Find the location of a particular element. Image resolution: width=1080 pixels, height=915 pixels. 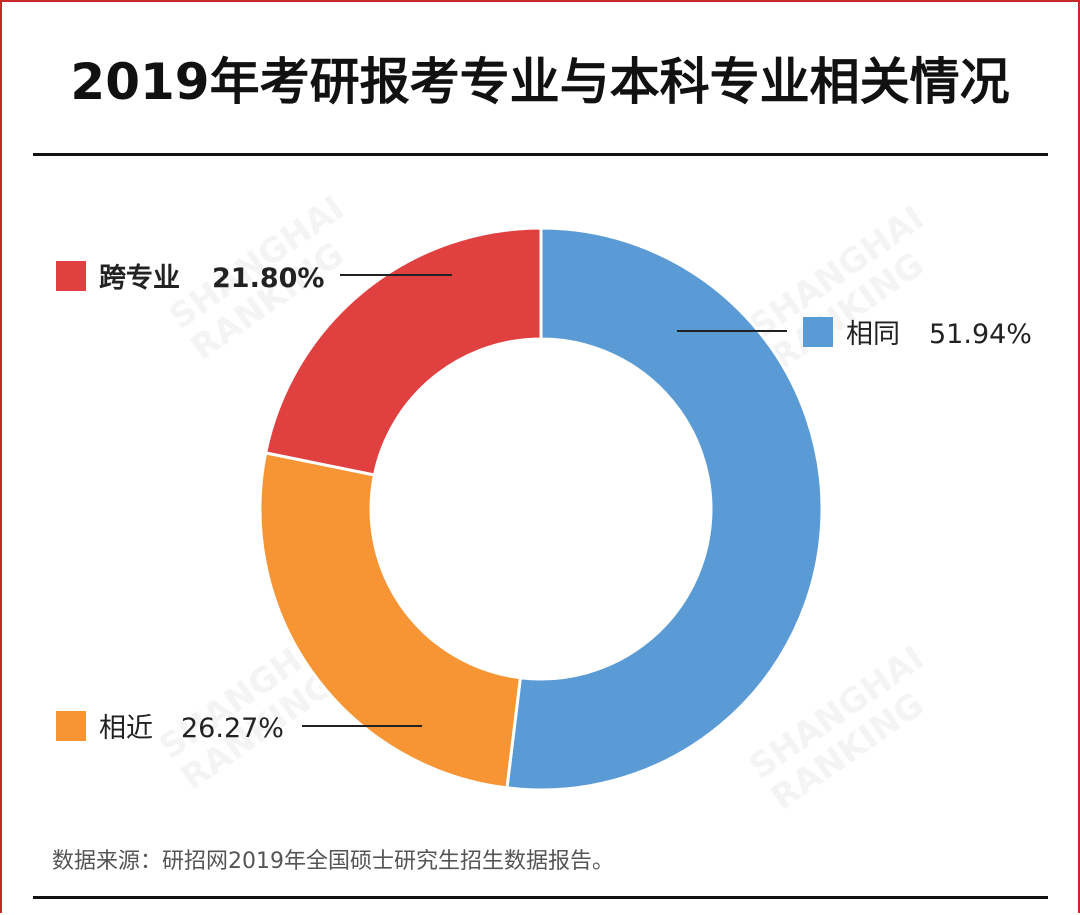

slice-cross is located at coordinates (403, 351).